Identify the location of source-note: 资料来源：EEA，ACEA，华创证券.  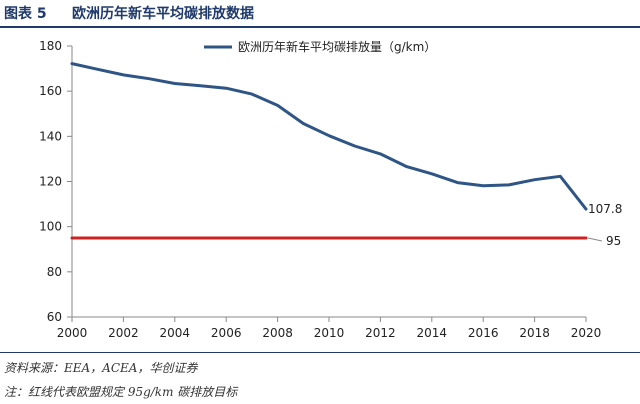
(101, 368).